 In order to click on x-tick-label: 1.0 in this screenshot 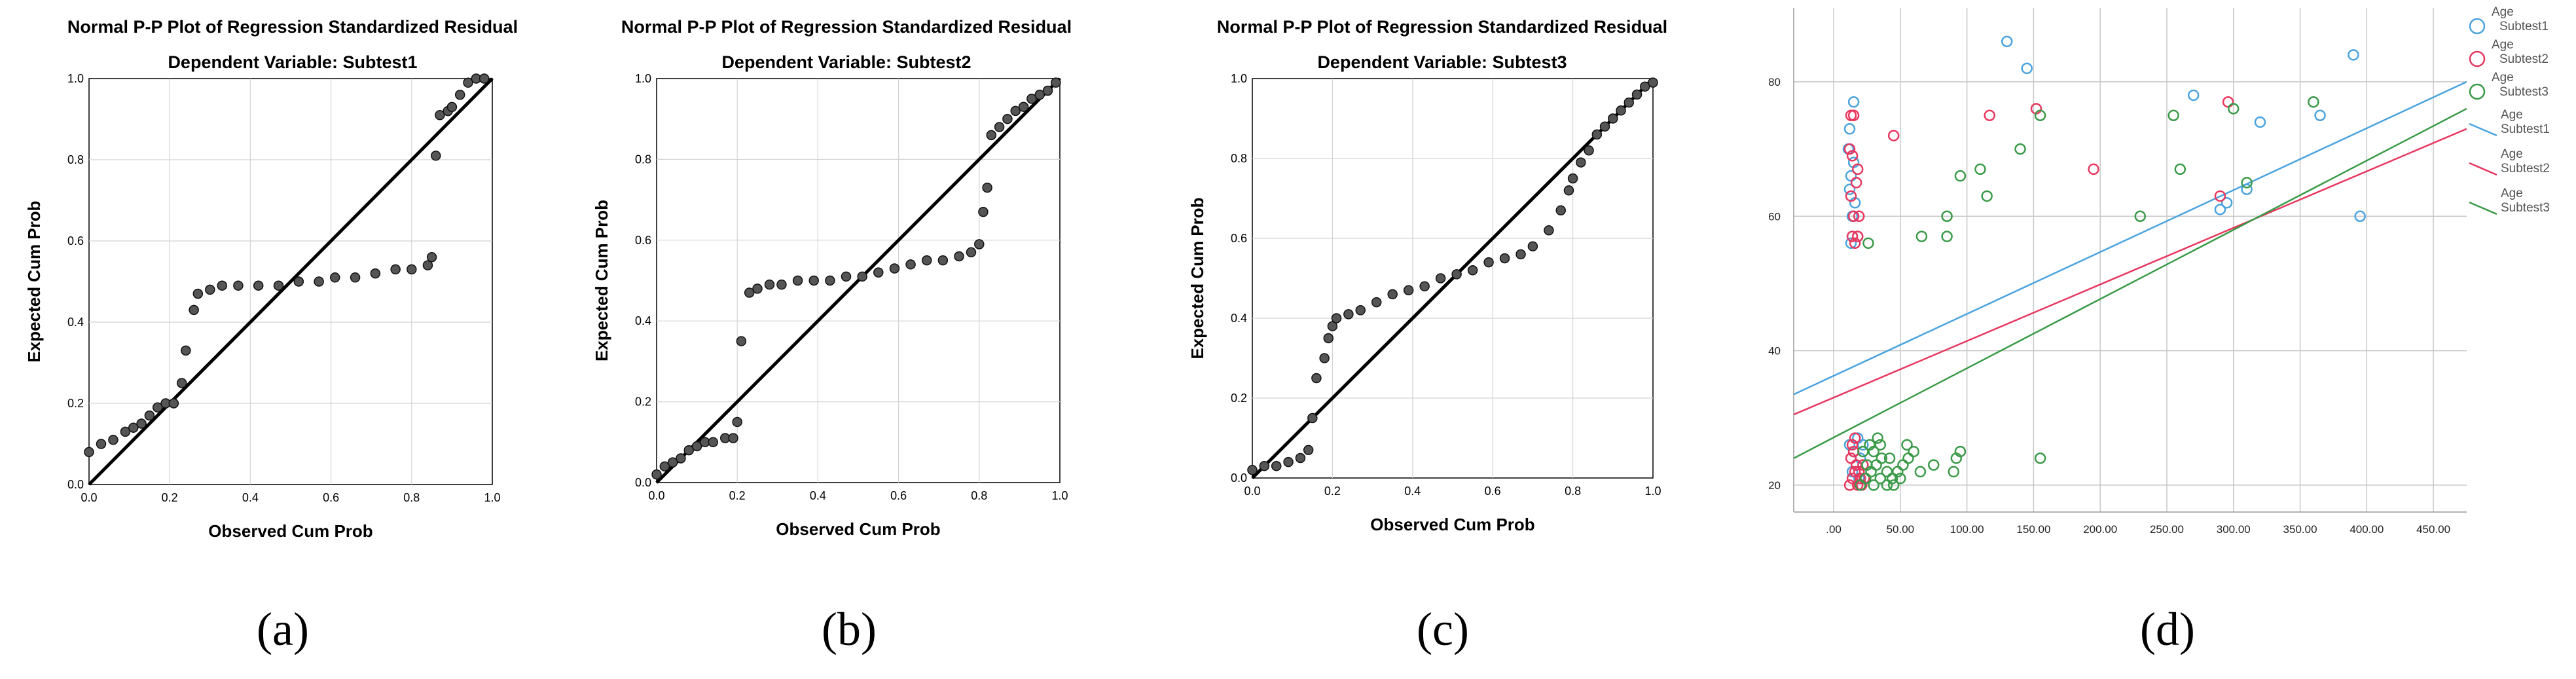, I will do `click(1059, 495)`.